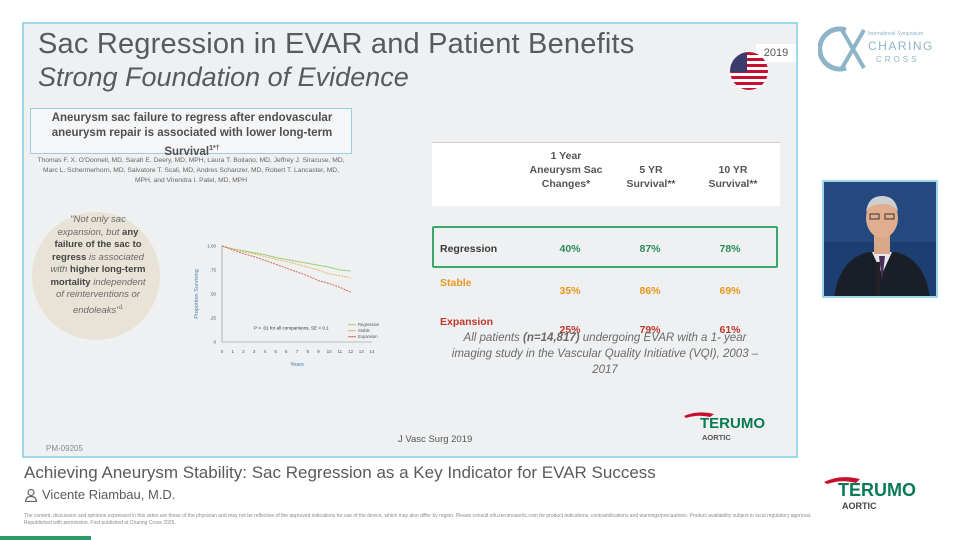 The width and height of the screenshot is (960, 540). What do you see at coordinates (469, 249) in the screenshot?
I see `row-label-regression: Regression` at bounding box center [469, 249].